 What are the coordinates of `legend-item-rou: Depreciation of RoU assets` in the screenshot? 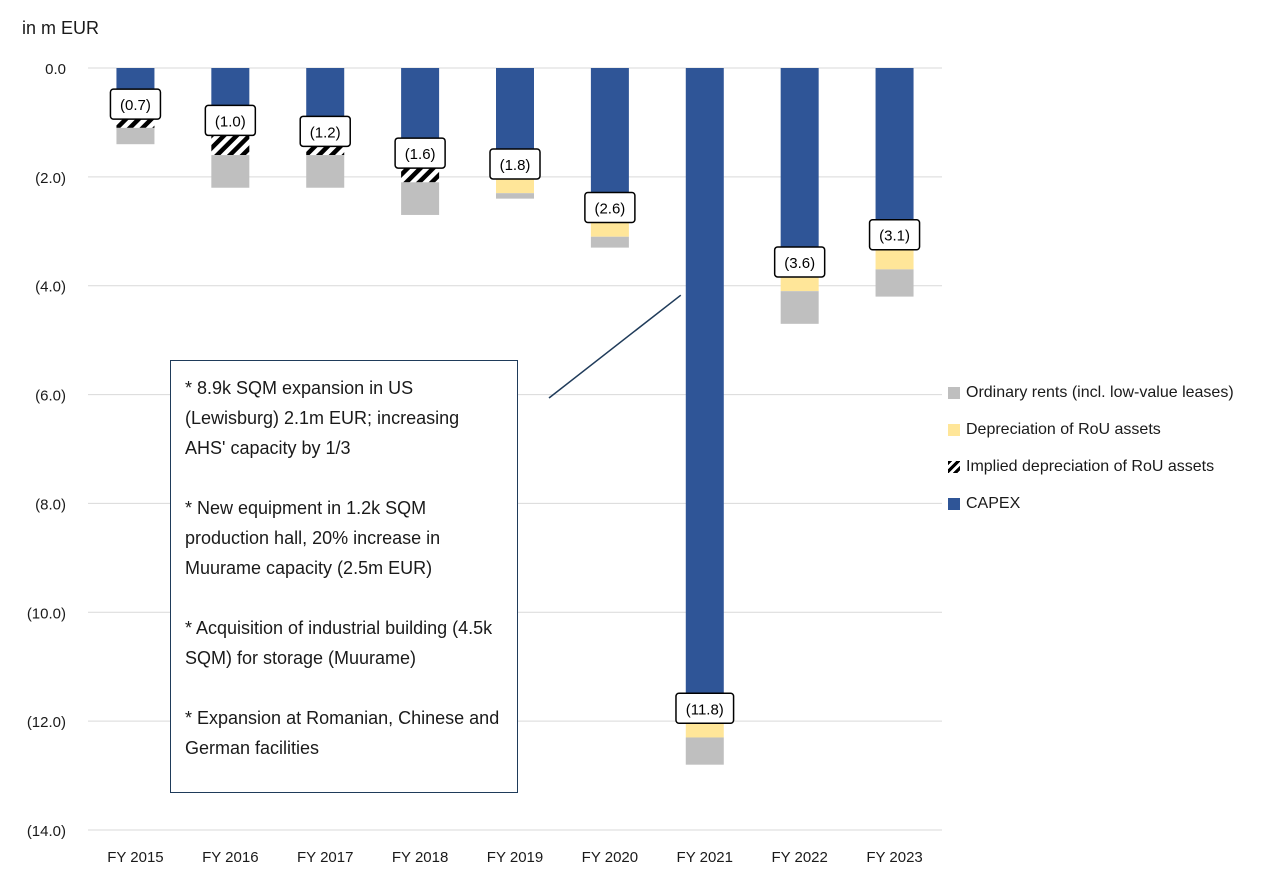 It's located at (1091, 429).